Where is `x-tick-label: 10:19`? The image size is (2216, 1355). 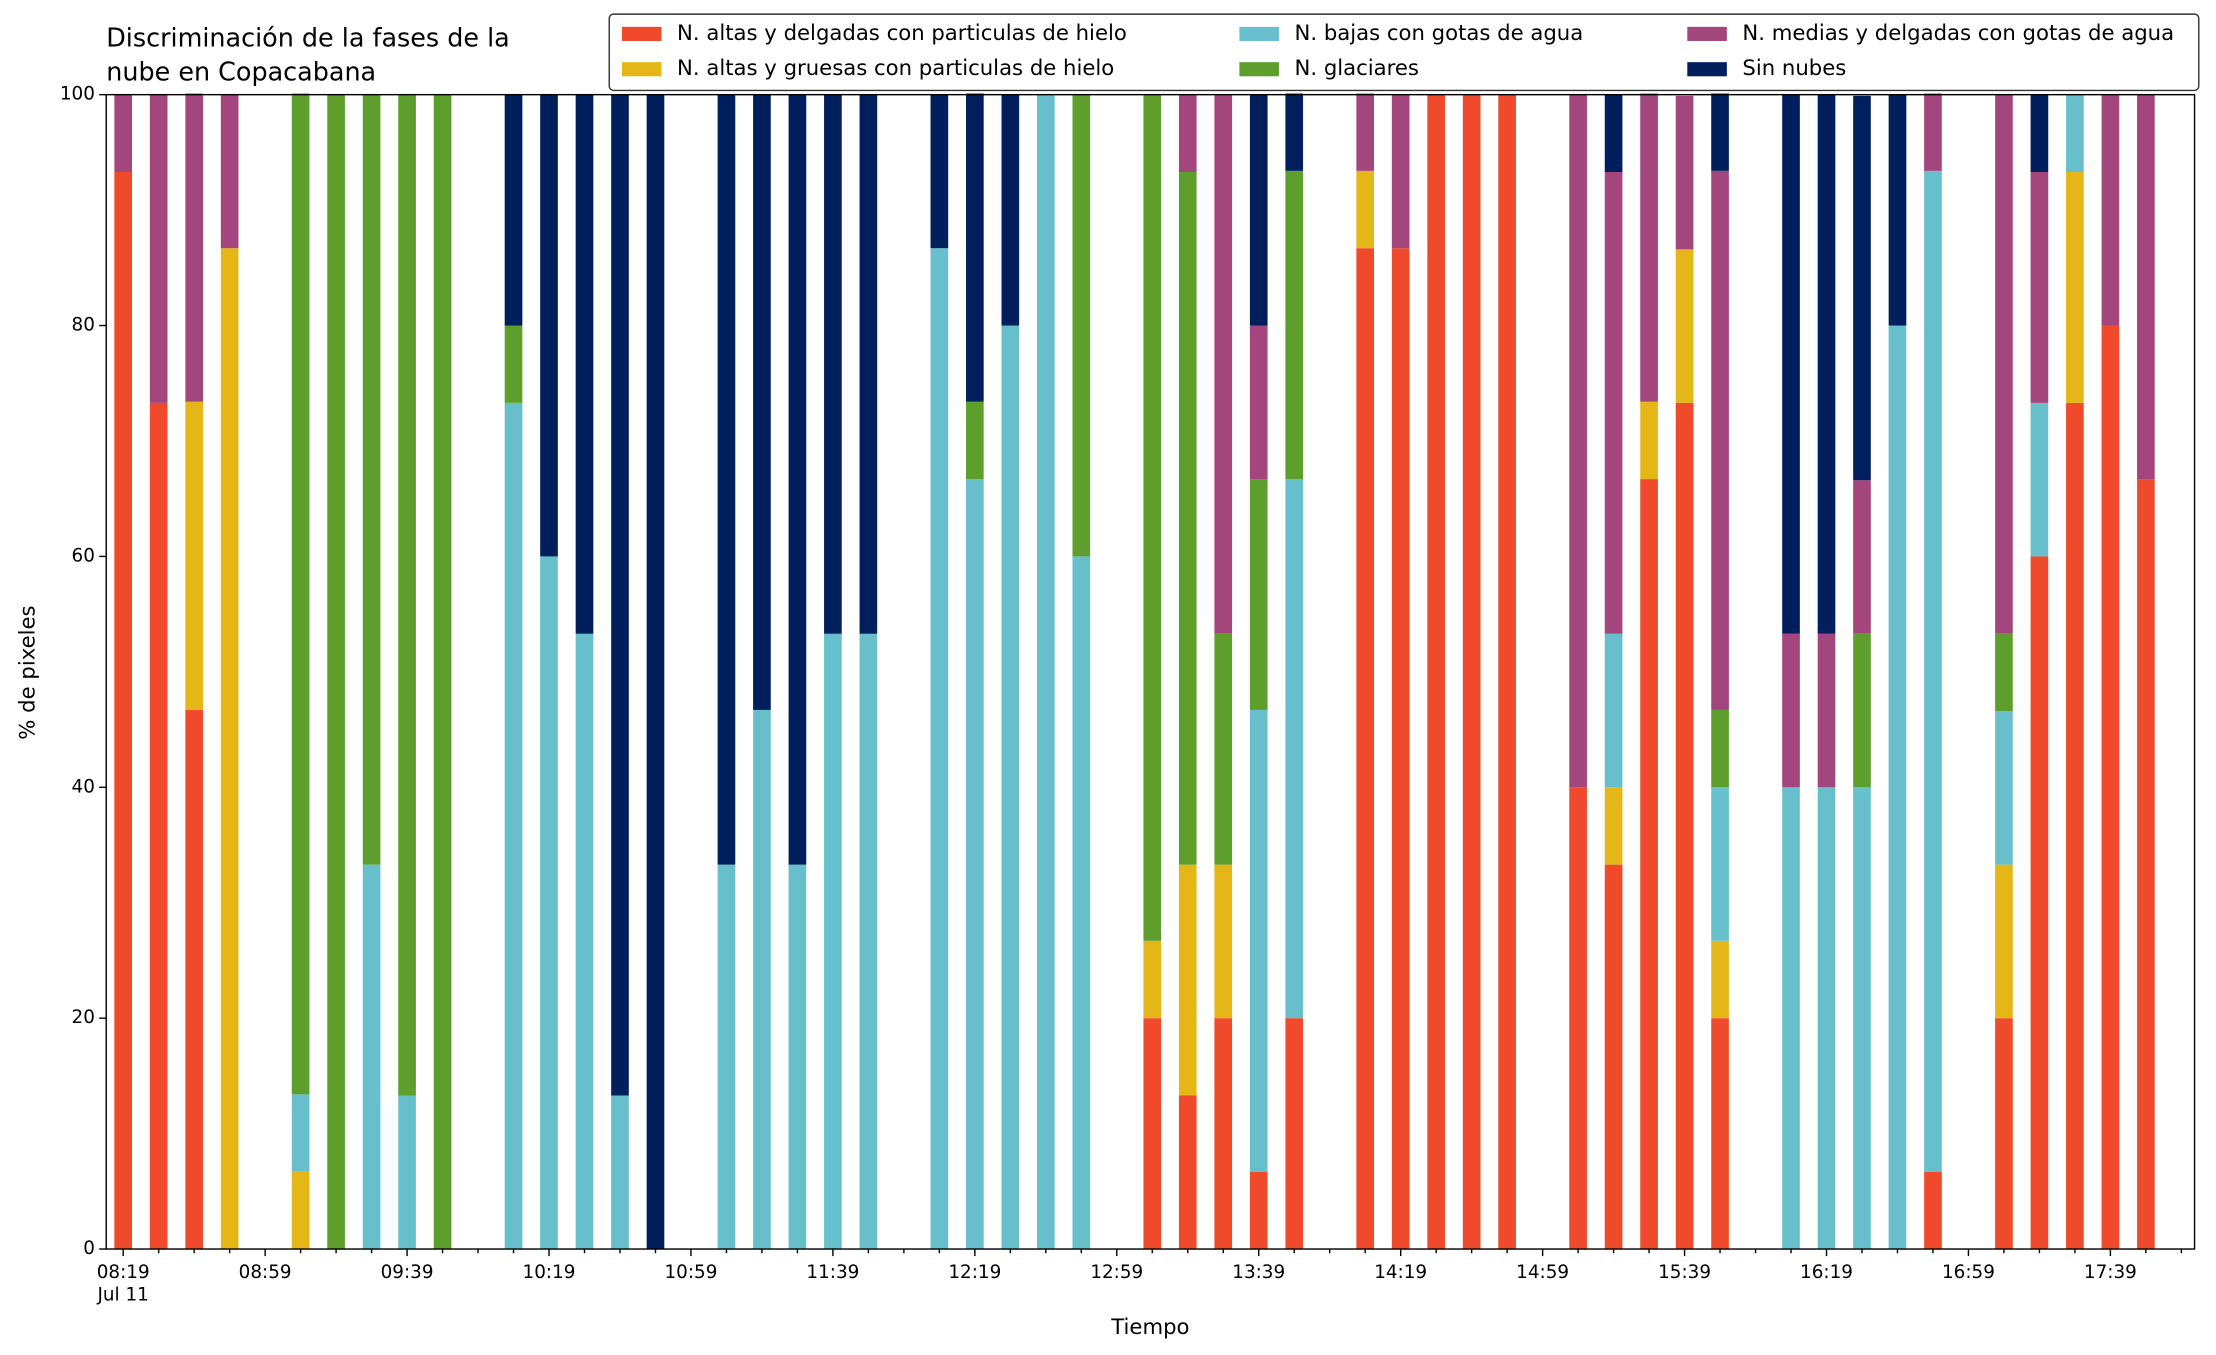
x-tick-label: 10:19 is located at coordinates (549, 1272).